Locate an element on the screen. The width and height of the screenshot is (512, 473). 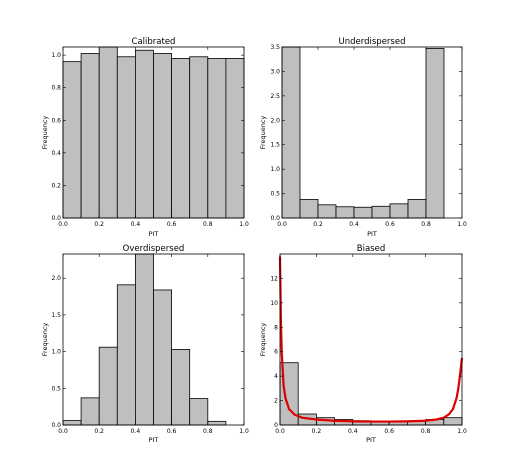
y-tick-label: 3.0 is located at coordinates (275, 71).